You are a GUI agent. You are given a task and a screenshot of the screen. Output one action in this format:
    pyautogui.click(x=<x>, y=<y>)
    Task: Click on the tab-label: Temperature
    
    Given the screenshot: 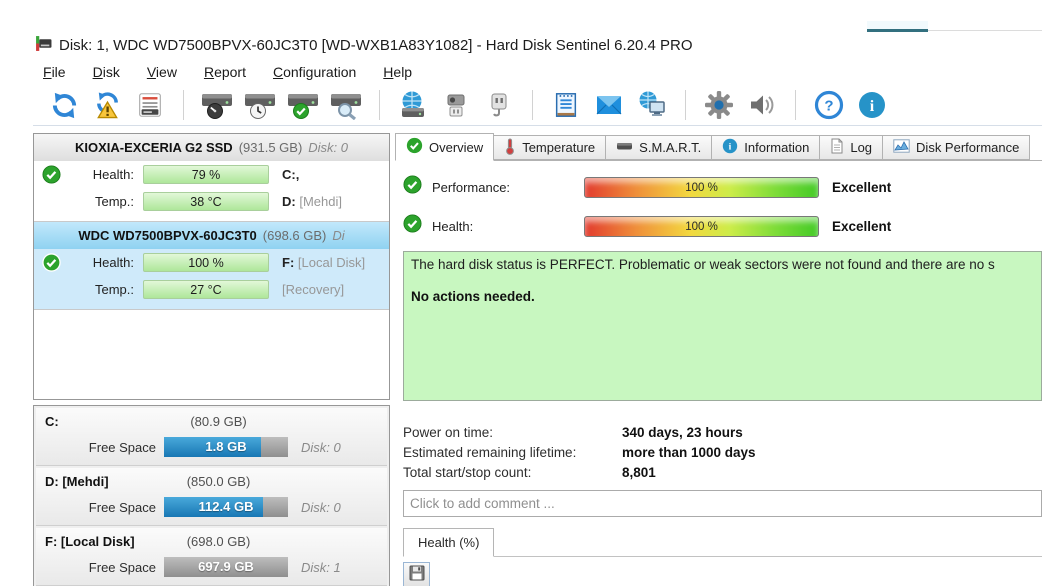 What is the action you would take?
    pyautogui.click(x=559, y=147)
    